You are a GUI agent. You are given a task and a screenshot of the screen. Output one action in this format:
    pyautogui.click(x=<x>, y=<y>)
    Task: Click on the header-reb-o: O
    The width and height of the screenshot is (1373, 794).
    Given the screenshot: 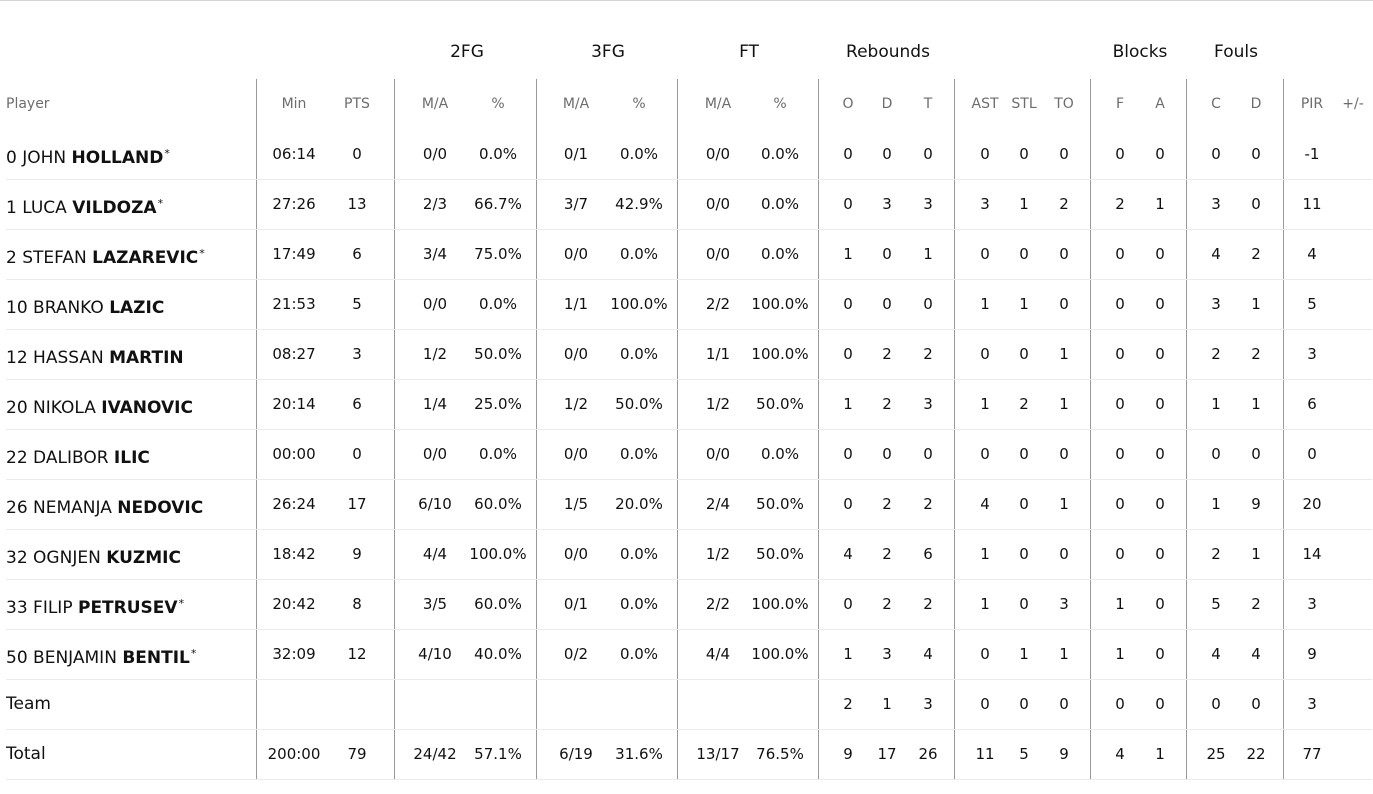 What is the action you would take?
    pyautogui.click(x=848, y=104)
    